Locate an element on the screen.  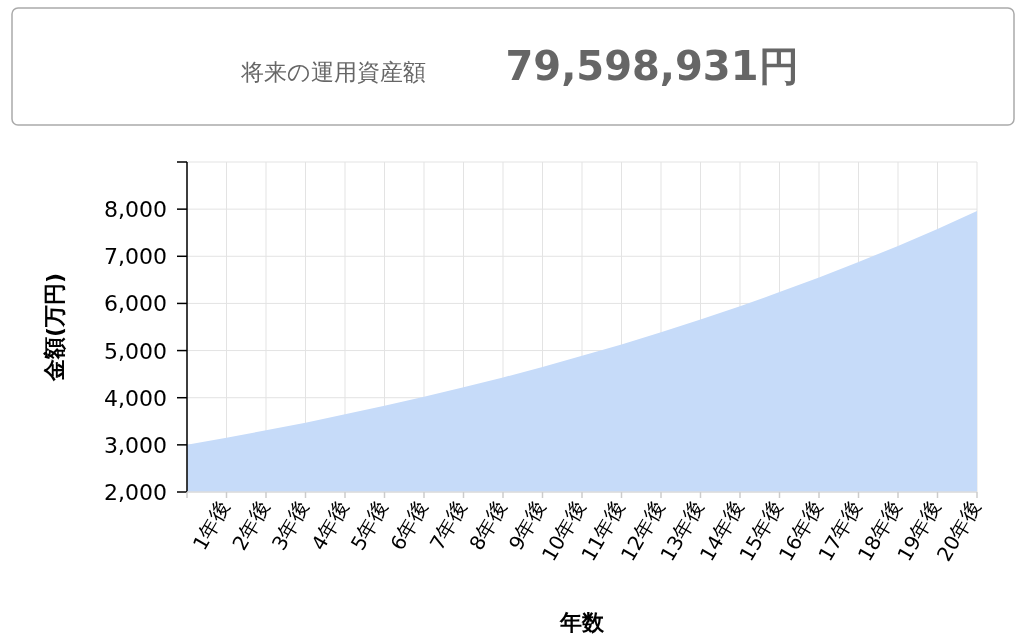
y-tick-label: 2,000 is located at coordinates (135, 492).